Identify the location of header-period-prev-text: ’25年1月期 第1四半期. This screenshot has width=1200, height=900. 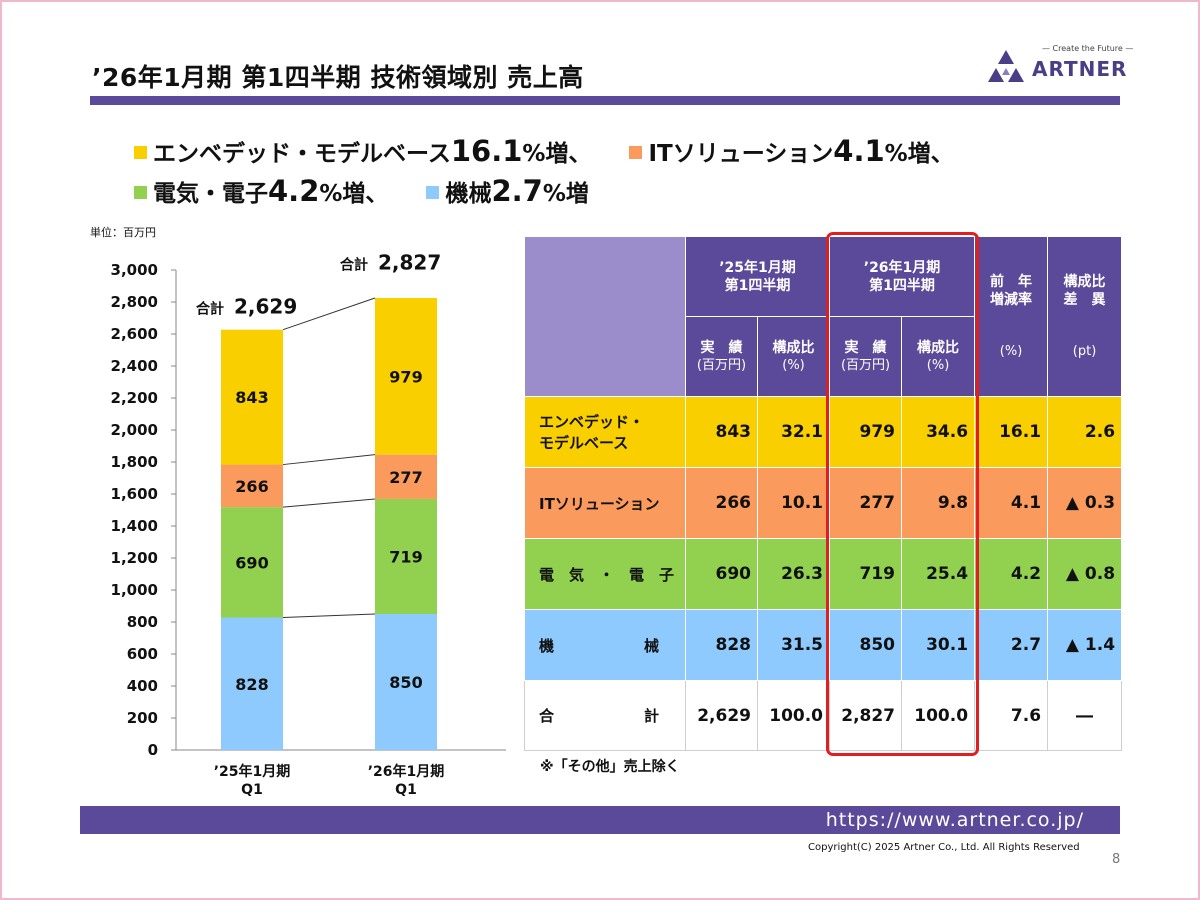
(757, 276).